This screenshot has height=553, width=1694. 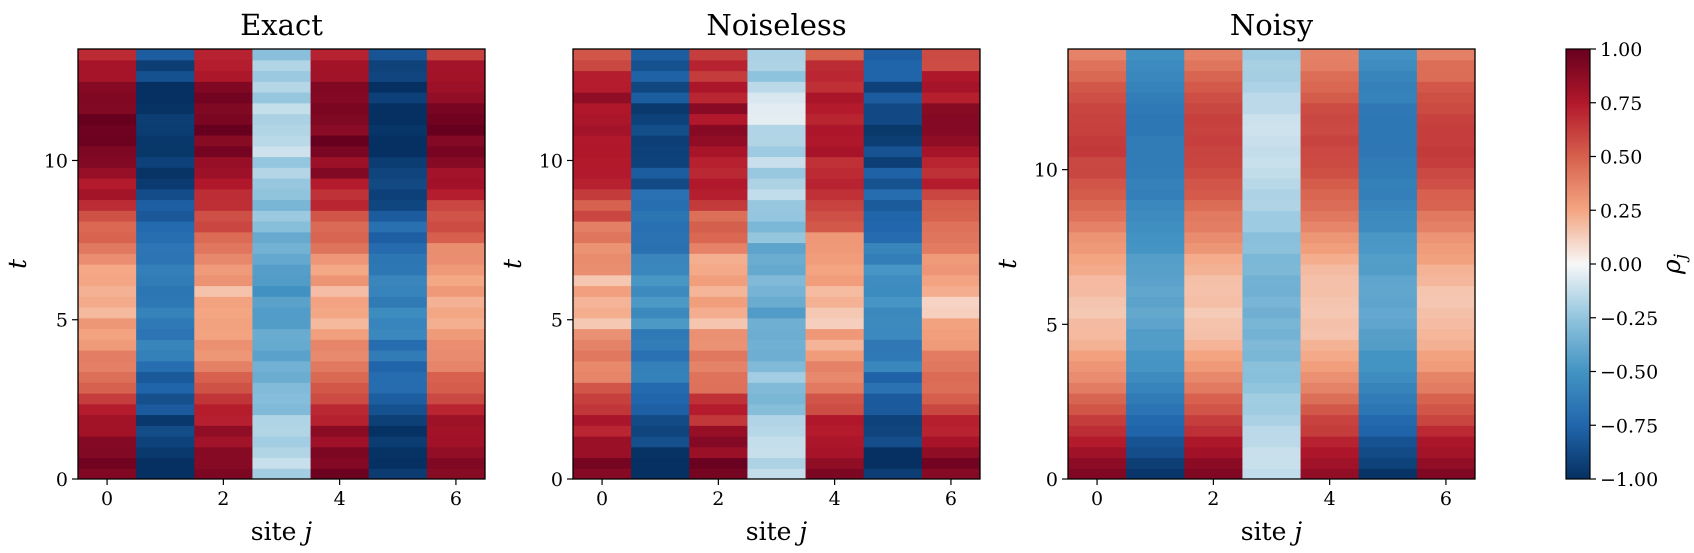 What do you see at coordinates (602, 420) in the screenshot?
I see `heatmap-cell-s0-t5` at bounding box center [602, 420].